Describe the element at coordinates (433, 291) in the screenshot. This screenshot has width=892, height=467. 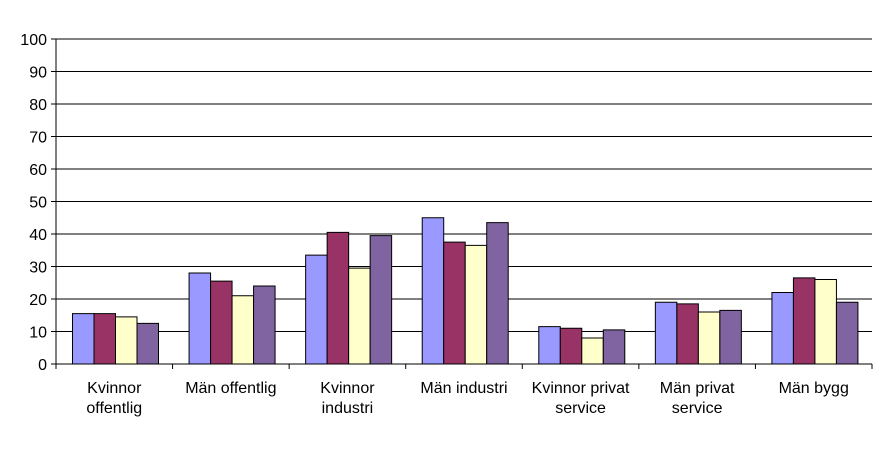
I see `bar-s1-c4` at that location.